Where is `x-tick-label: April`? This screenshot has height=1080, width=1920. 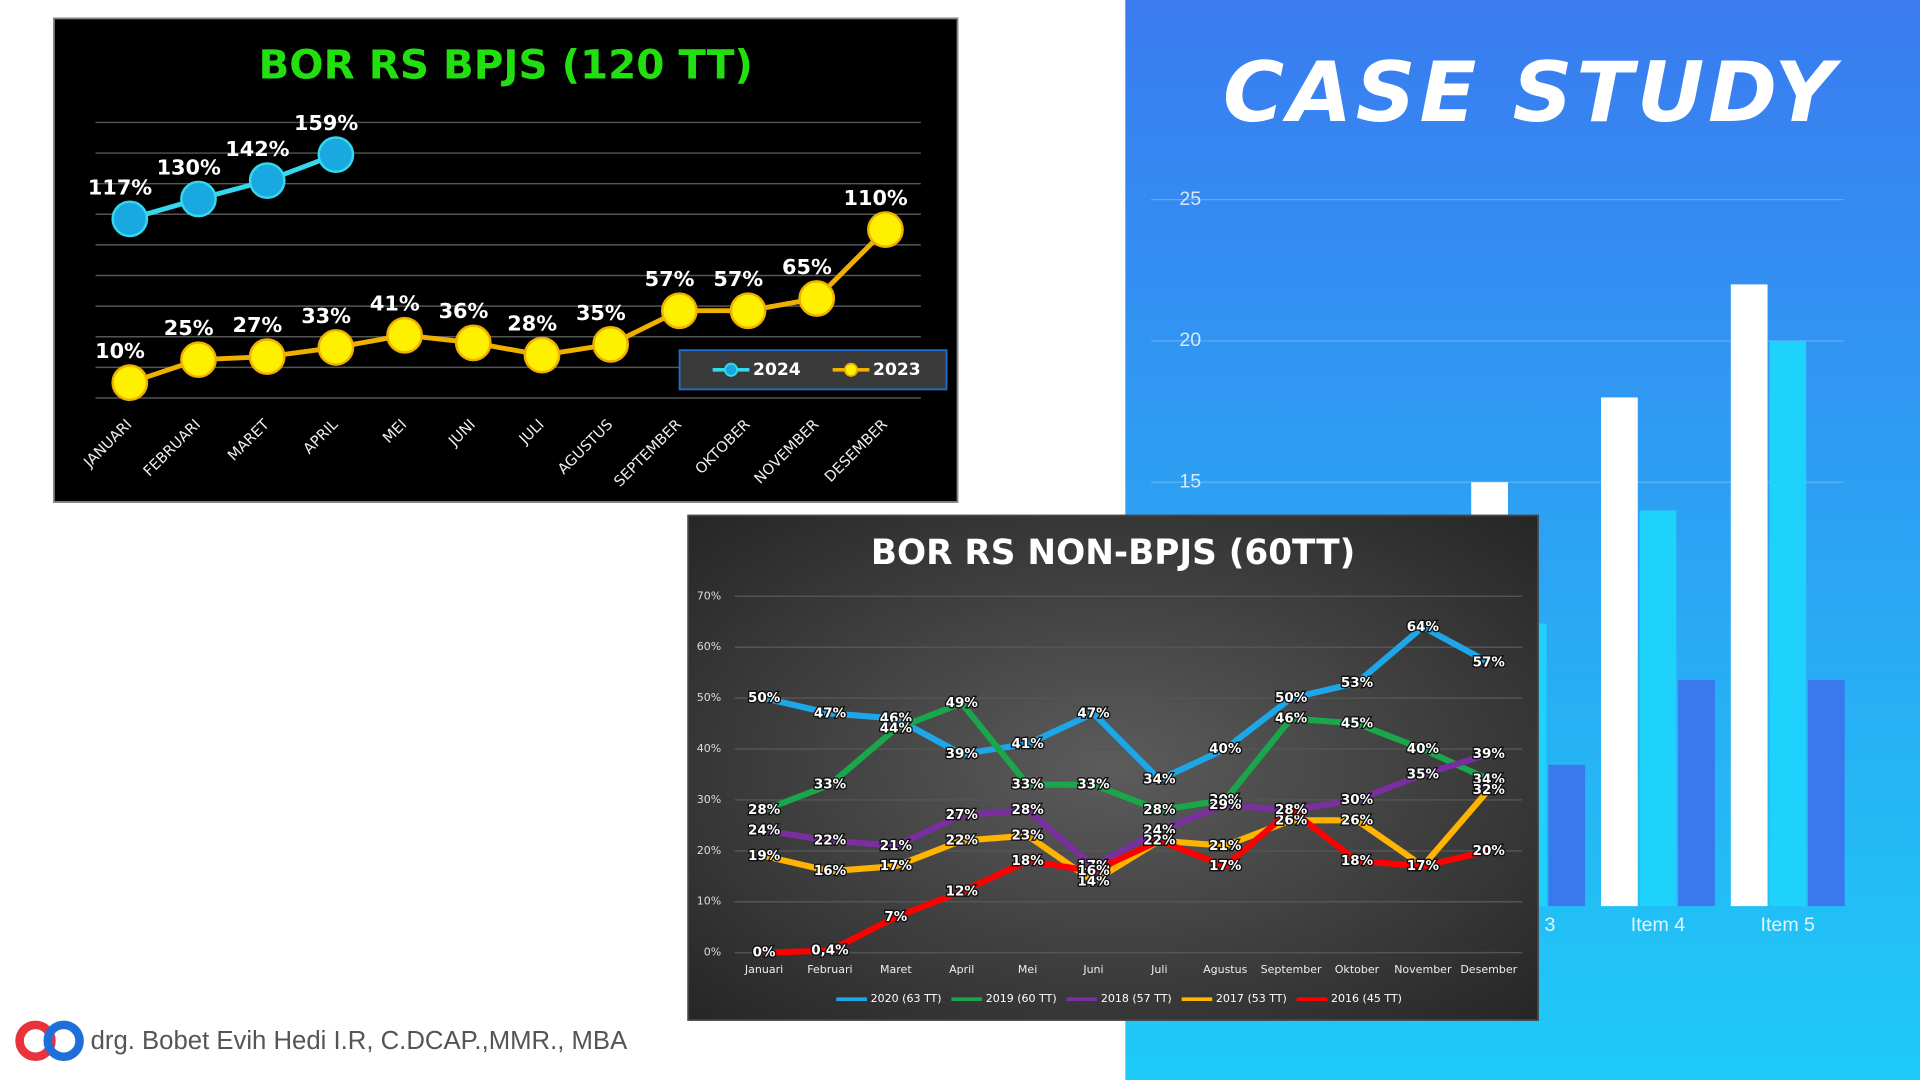
x-tick-label: April is located at coordinates (961, 969).